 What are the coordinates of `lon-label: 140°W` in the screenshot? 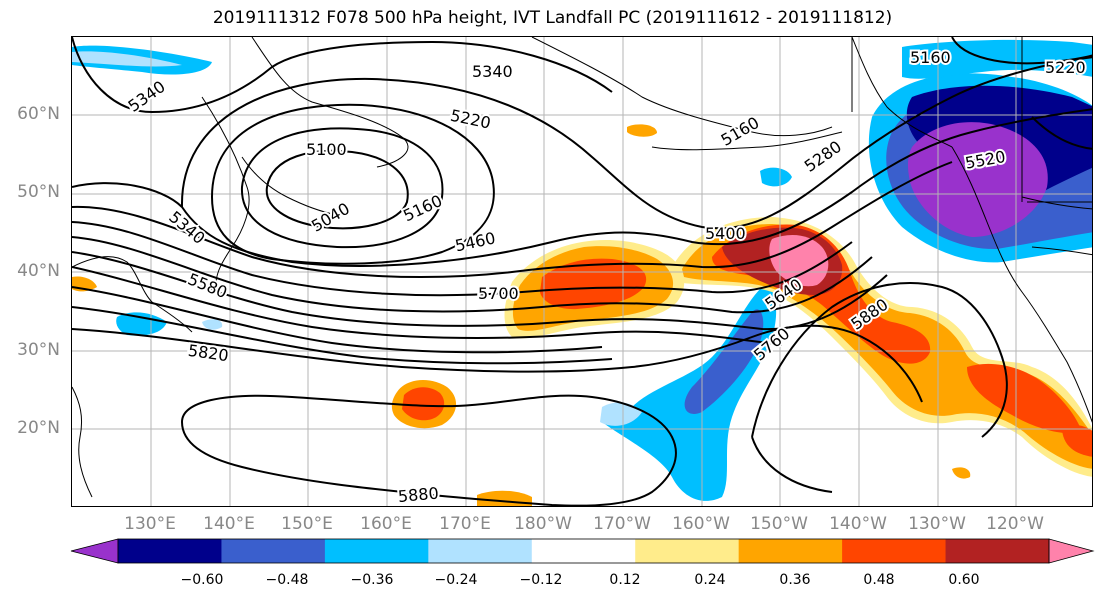 It's located at (858, 524).